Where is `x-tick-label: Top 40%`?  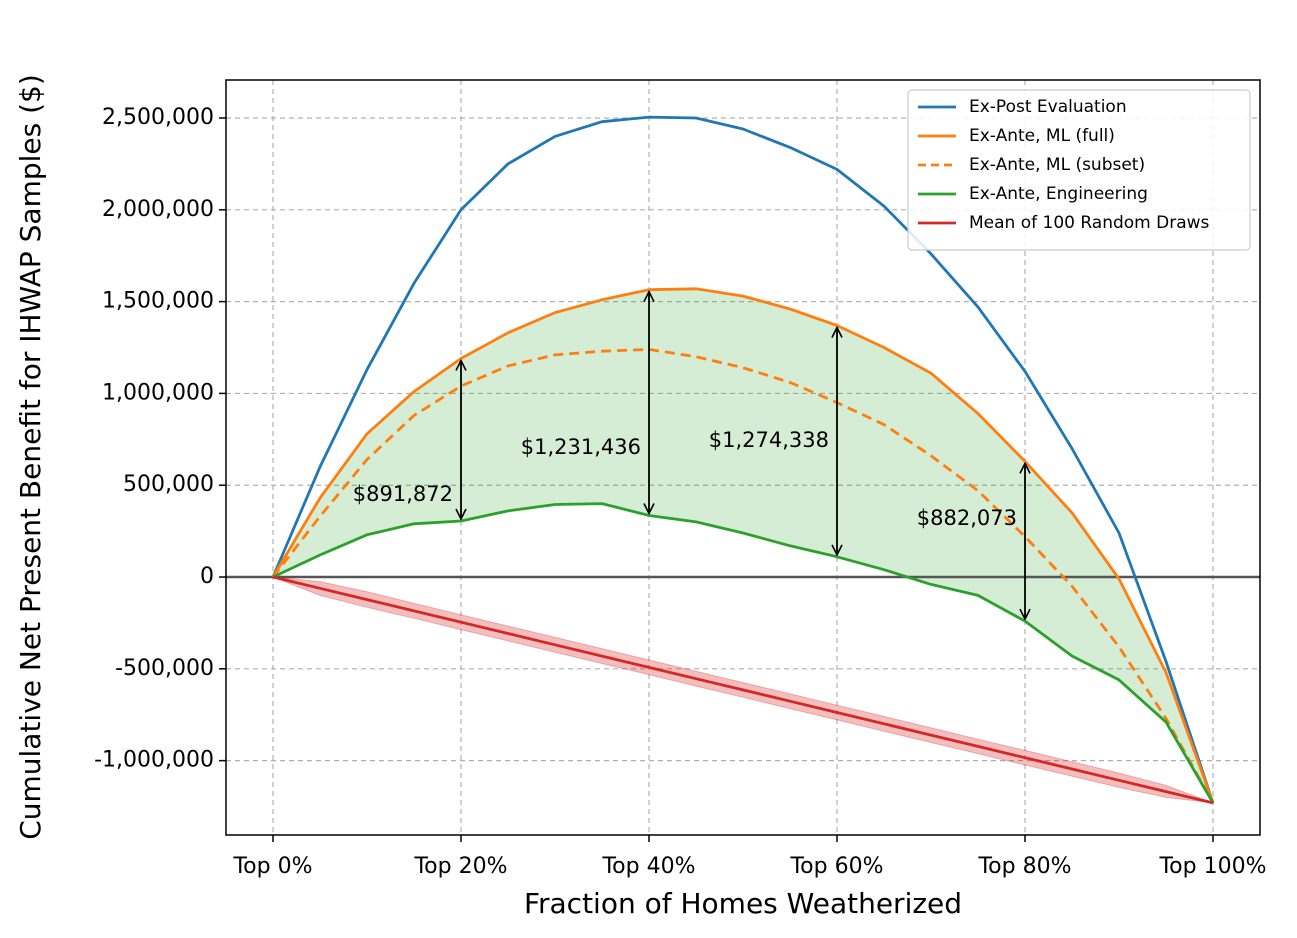 x-tick-label: Top 40% is located at coordinates (648, 866).